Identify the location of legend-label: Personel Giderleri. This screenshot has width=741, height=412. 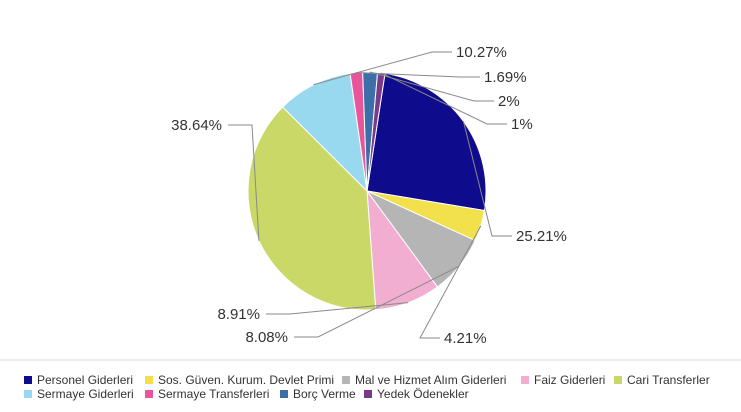
(85, 380).